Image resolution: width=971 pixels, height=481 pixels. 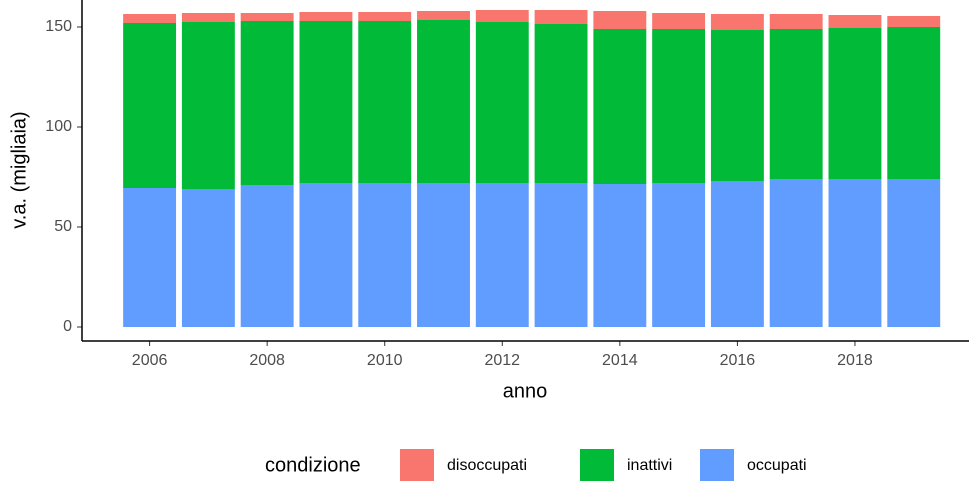 I want to click on legend-label: occupati, so click(x=777, y=465).